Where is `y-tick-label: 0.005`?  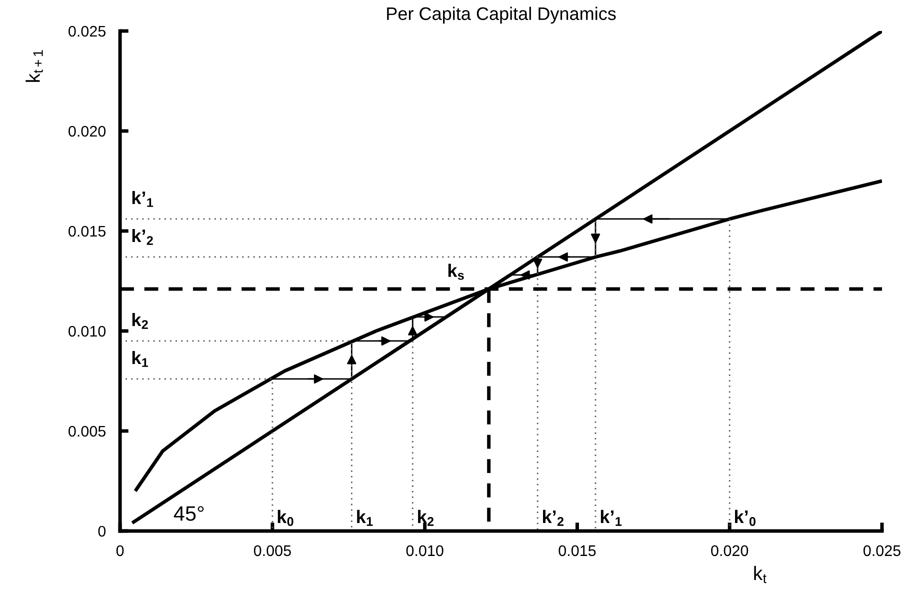
y-tick-label: 0.005 is located at coordinates (87, 431).